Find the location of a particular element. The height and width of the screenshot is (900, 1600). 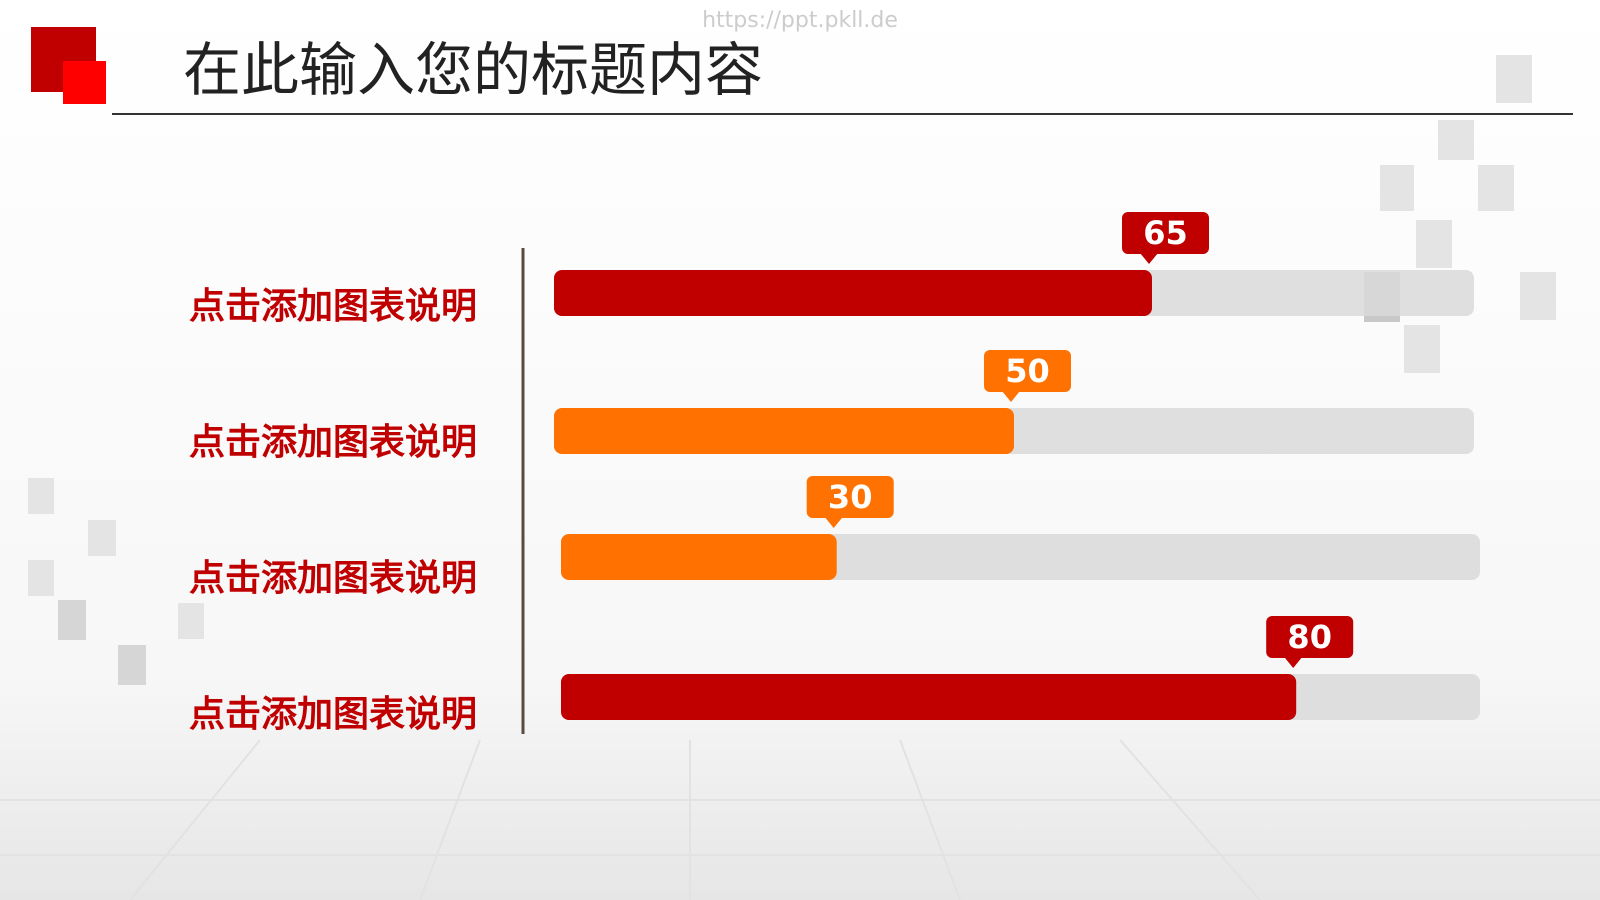

value-label: 50 is located at coordinates (1027, 371).